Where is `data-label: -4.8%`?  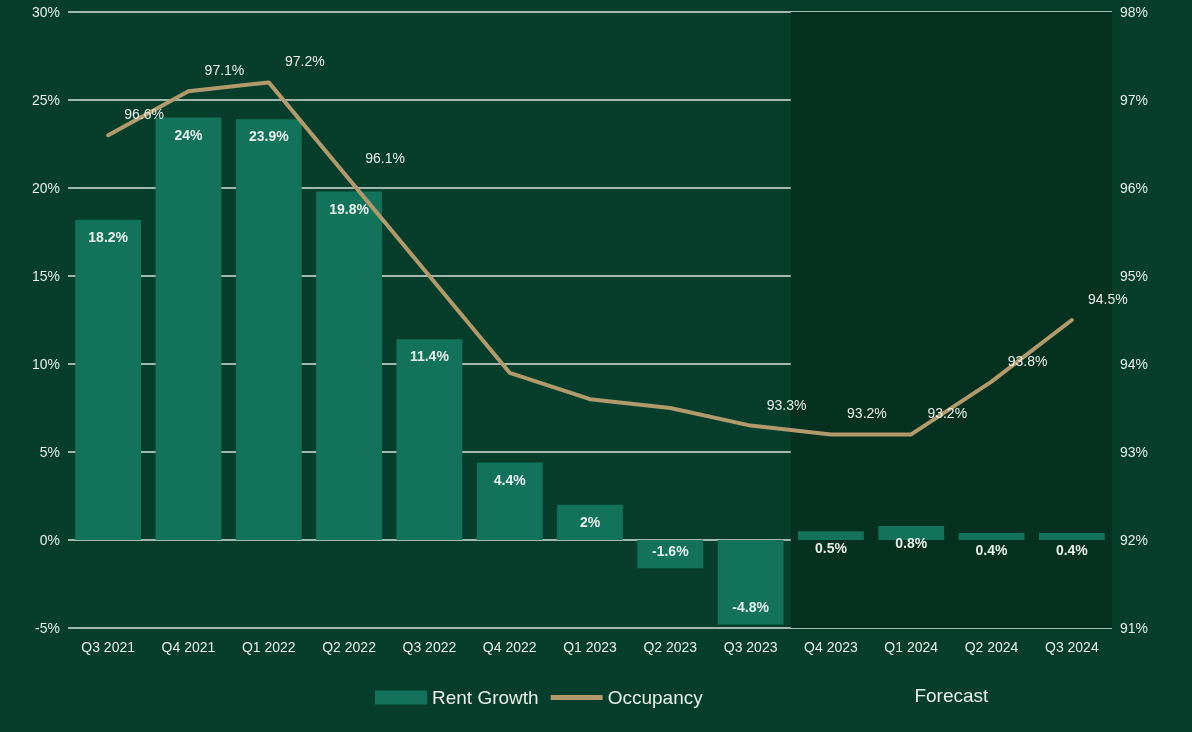 data-label: -4.8% is located at coordinates (751, 607).